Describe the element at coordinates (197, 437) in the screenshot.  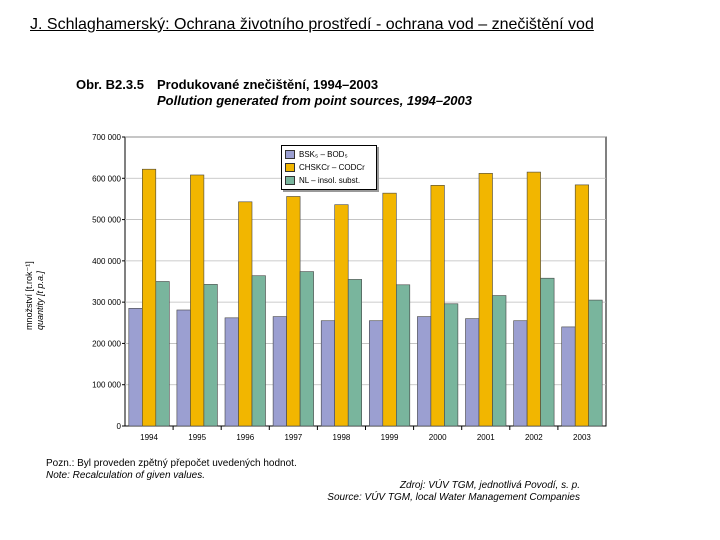
I see `x-tick-label: 1995` at that location.